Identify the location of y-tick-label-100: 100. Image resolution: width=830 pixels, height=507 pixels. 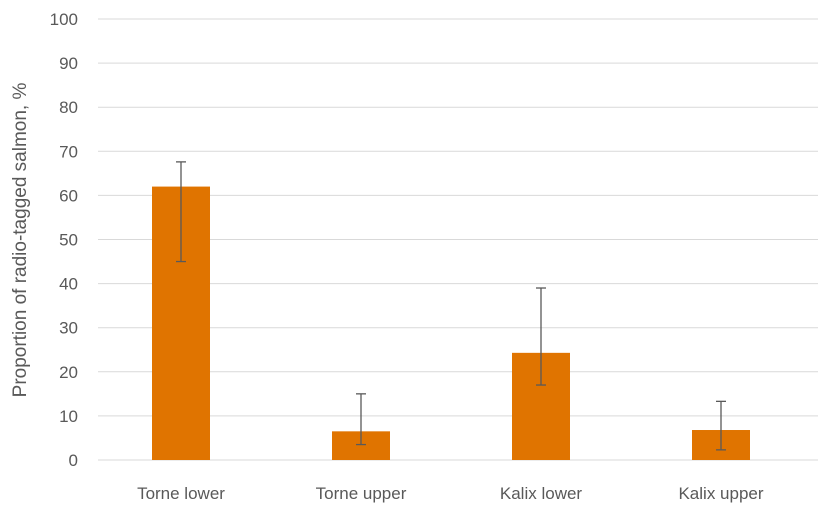
(64, 19).